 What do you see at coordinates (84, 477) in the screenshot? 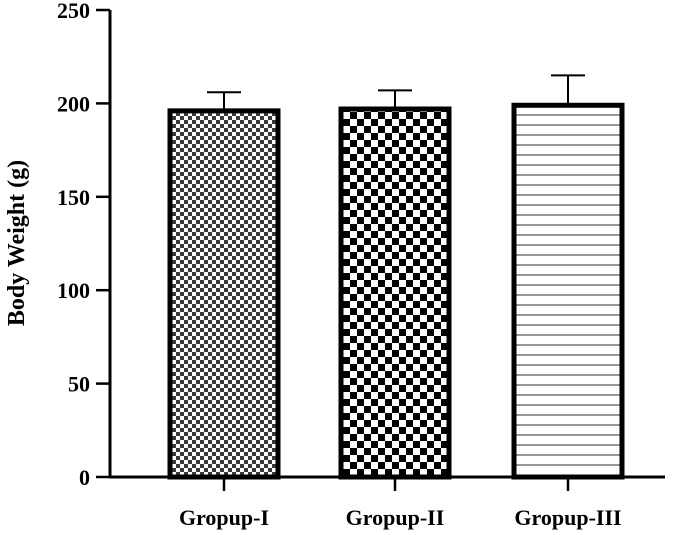
I see `y-tick-label-0: 0` at bounding box center [84, 477].